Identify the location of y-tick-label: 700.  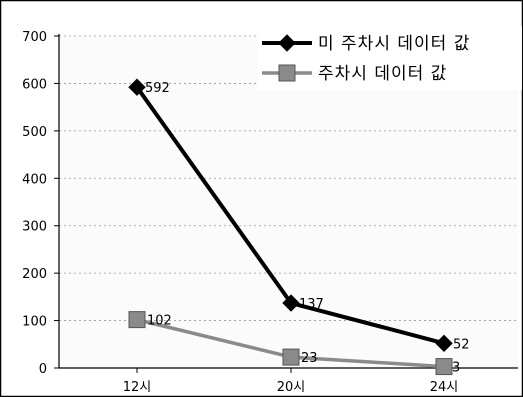
(34, 37).